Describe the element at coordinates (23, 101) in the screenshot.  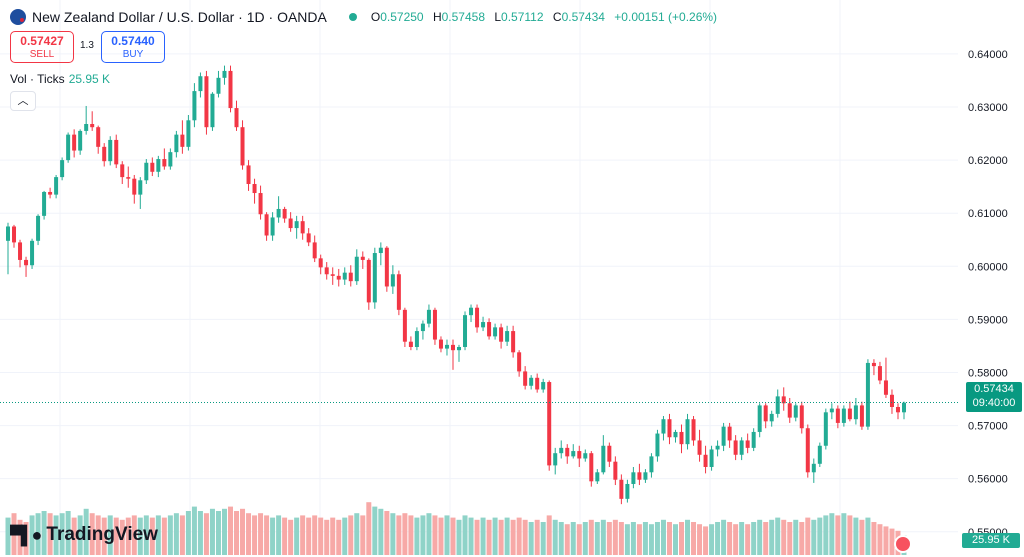
I see `collapse-legend-button: ︿` at that location.